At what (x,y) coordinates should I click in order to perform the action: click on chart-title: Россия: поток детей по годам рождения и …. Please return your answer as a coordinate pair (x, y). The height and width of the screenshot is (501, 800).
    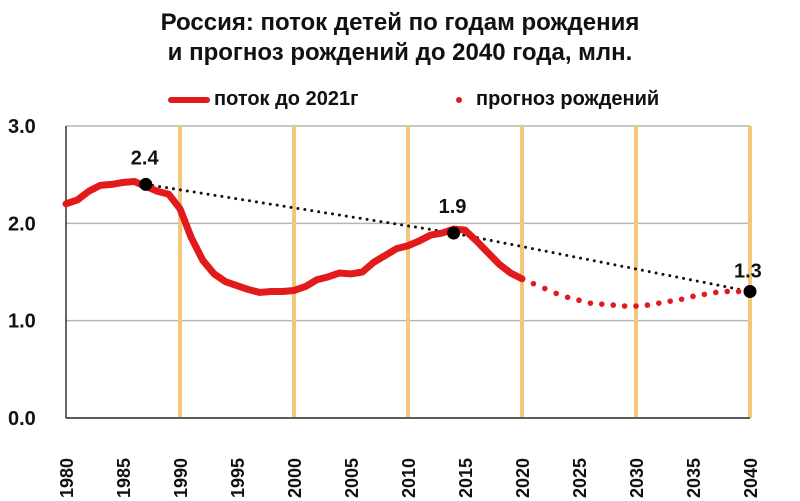
    Looking at the image, I should click on (400, 38).